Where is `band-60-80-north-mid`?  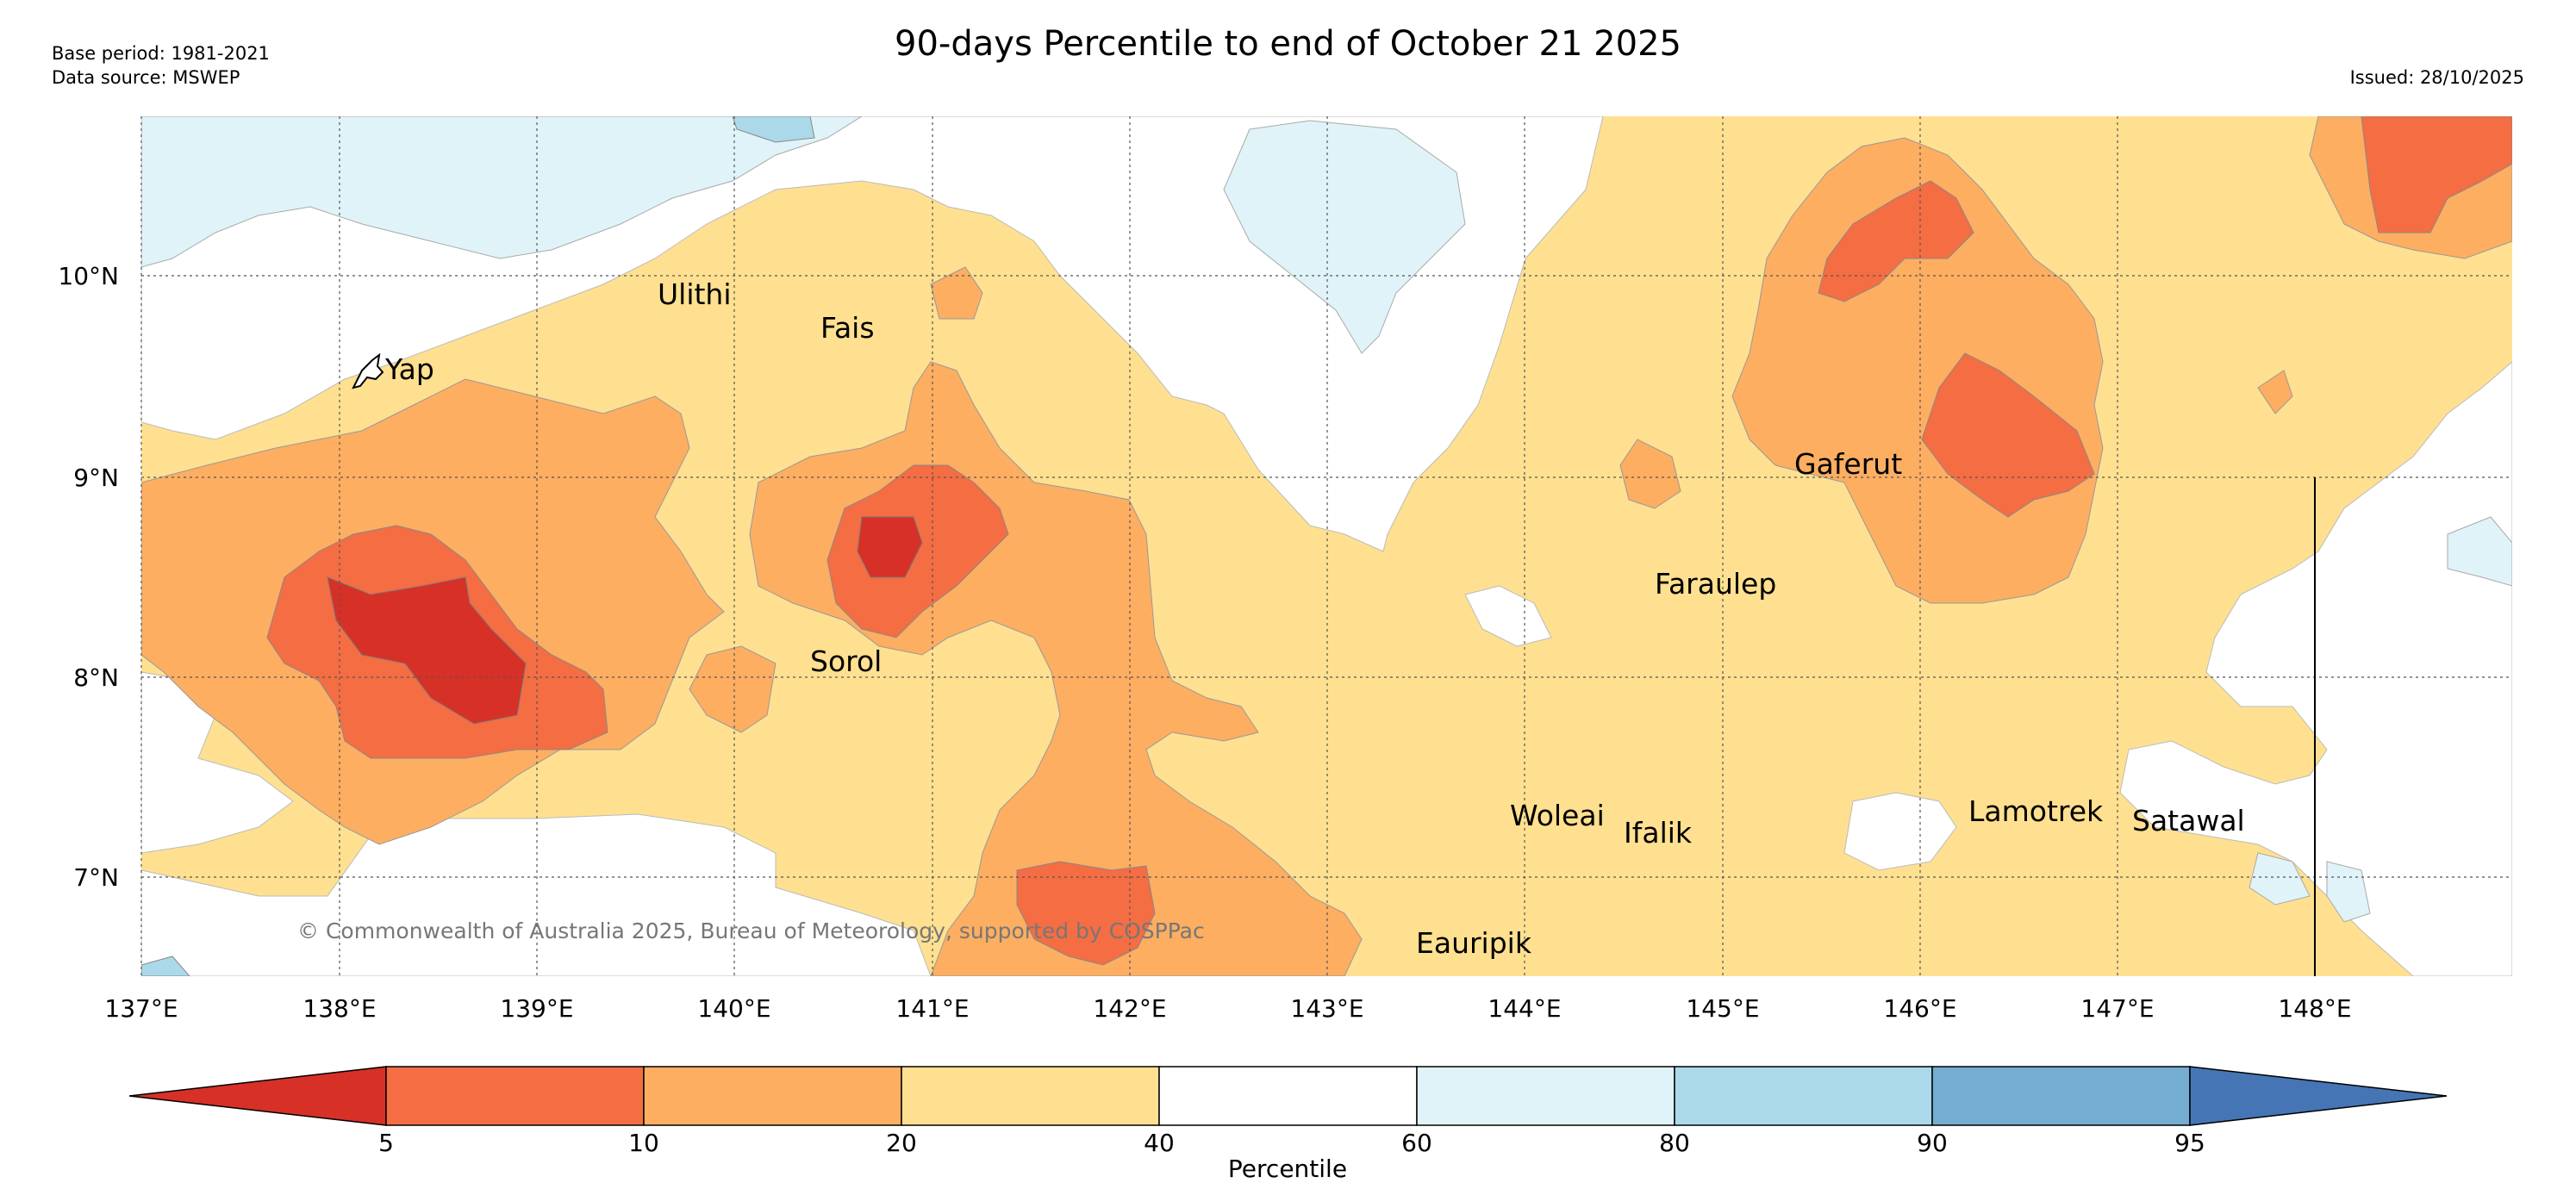
band-60-80-north-mid is located at coordinates (1344, 237).